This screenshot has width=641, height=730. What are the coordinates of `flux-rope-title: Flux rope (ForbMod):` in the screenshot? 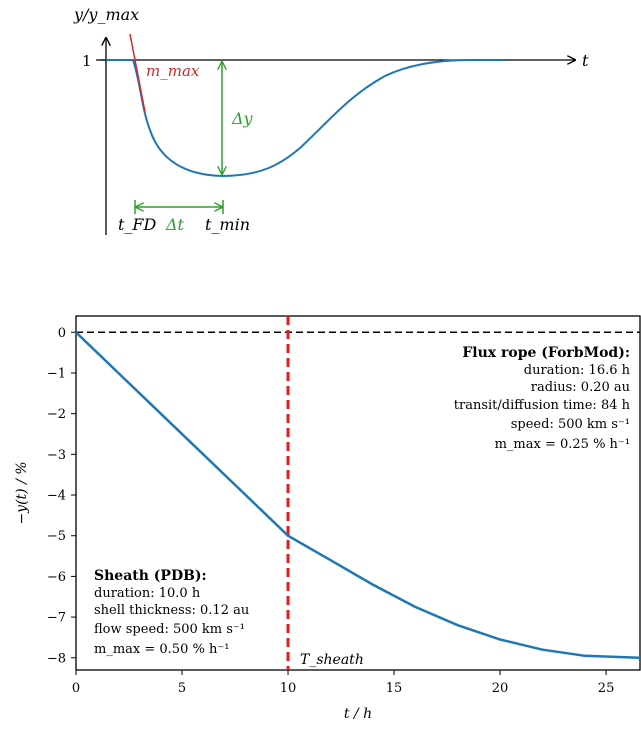 It's located at (546, 353).